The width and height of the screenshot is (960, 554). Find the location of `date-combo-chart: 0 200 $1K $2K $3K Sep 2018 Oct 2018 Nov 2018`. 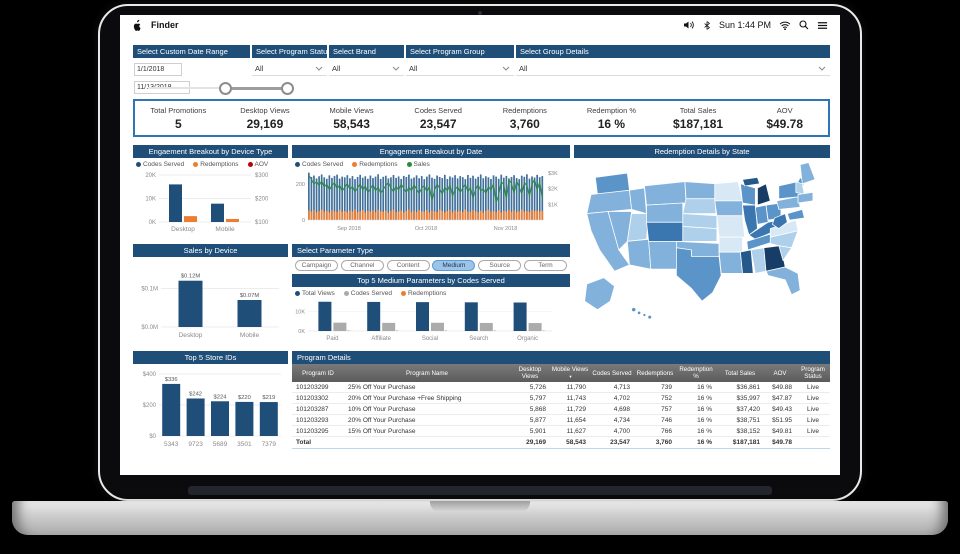

date-combo-chart: 0 200 $1K $2K $3K Sep 2018 Oct 2018 Nov 2018 is located at coordinates (430, 203).